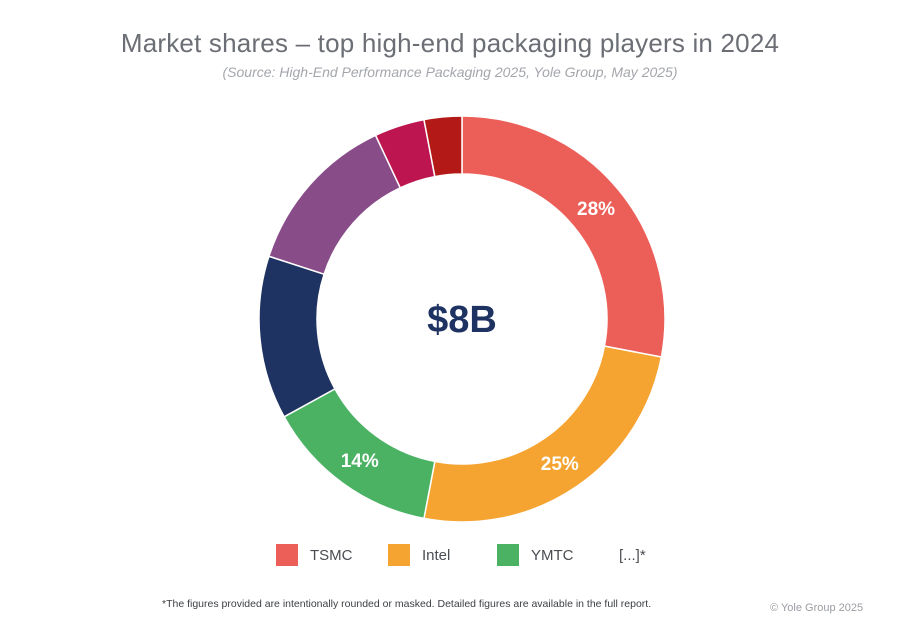 The width and height of the screenshot is (900, 630). I want to click on slice-label-intel: 25%, so click(560, 464).